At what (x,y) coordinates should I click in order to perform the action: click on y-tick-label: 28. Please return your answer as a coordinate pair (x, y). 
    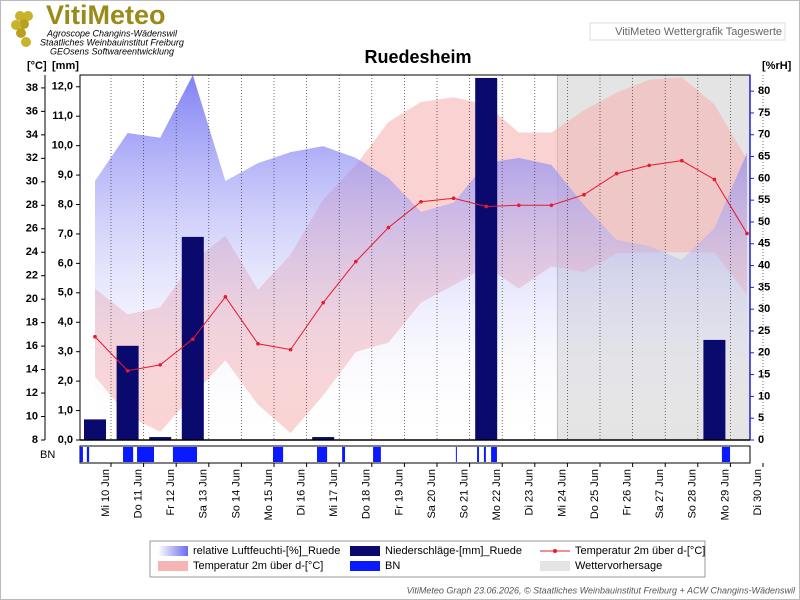
    Looking at the image, I should click on (32, 205).